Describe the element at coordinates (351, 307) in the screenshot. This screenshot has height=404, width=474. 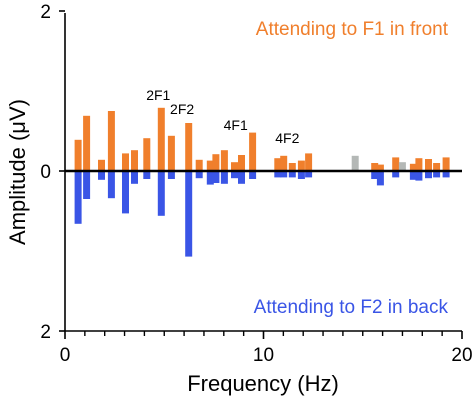
I see `back-condition-label: Attending to F2 in back` at that location.